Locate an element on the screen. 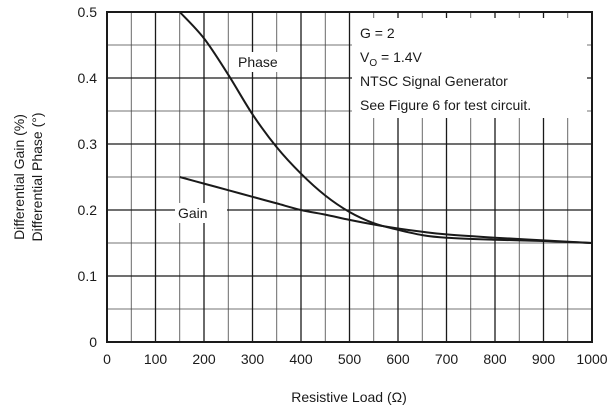 This screenshot has width=613, height=410. series-line-gain is located at coordinates (386, 210).